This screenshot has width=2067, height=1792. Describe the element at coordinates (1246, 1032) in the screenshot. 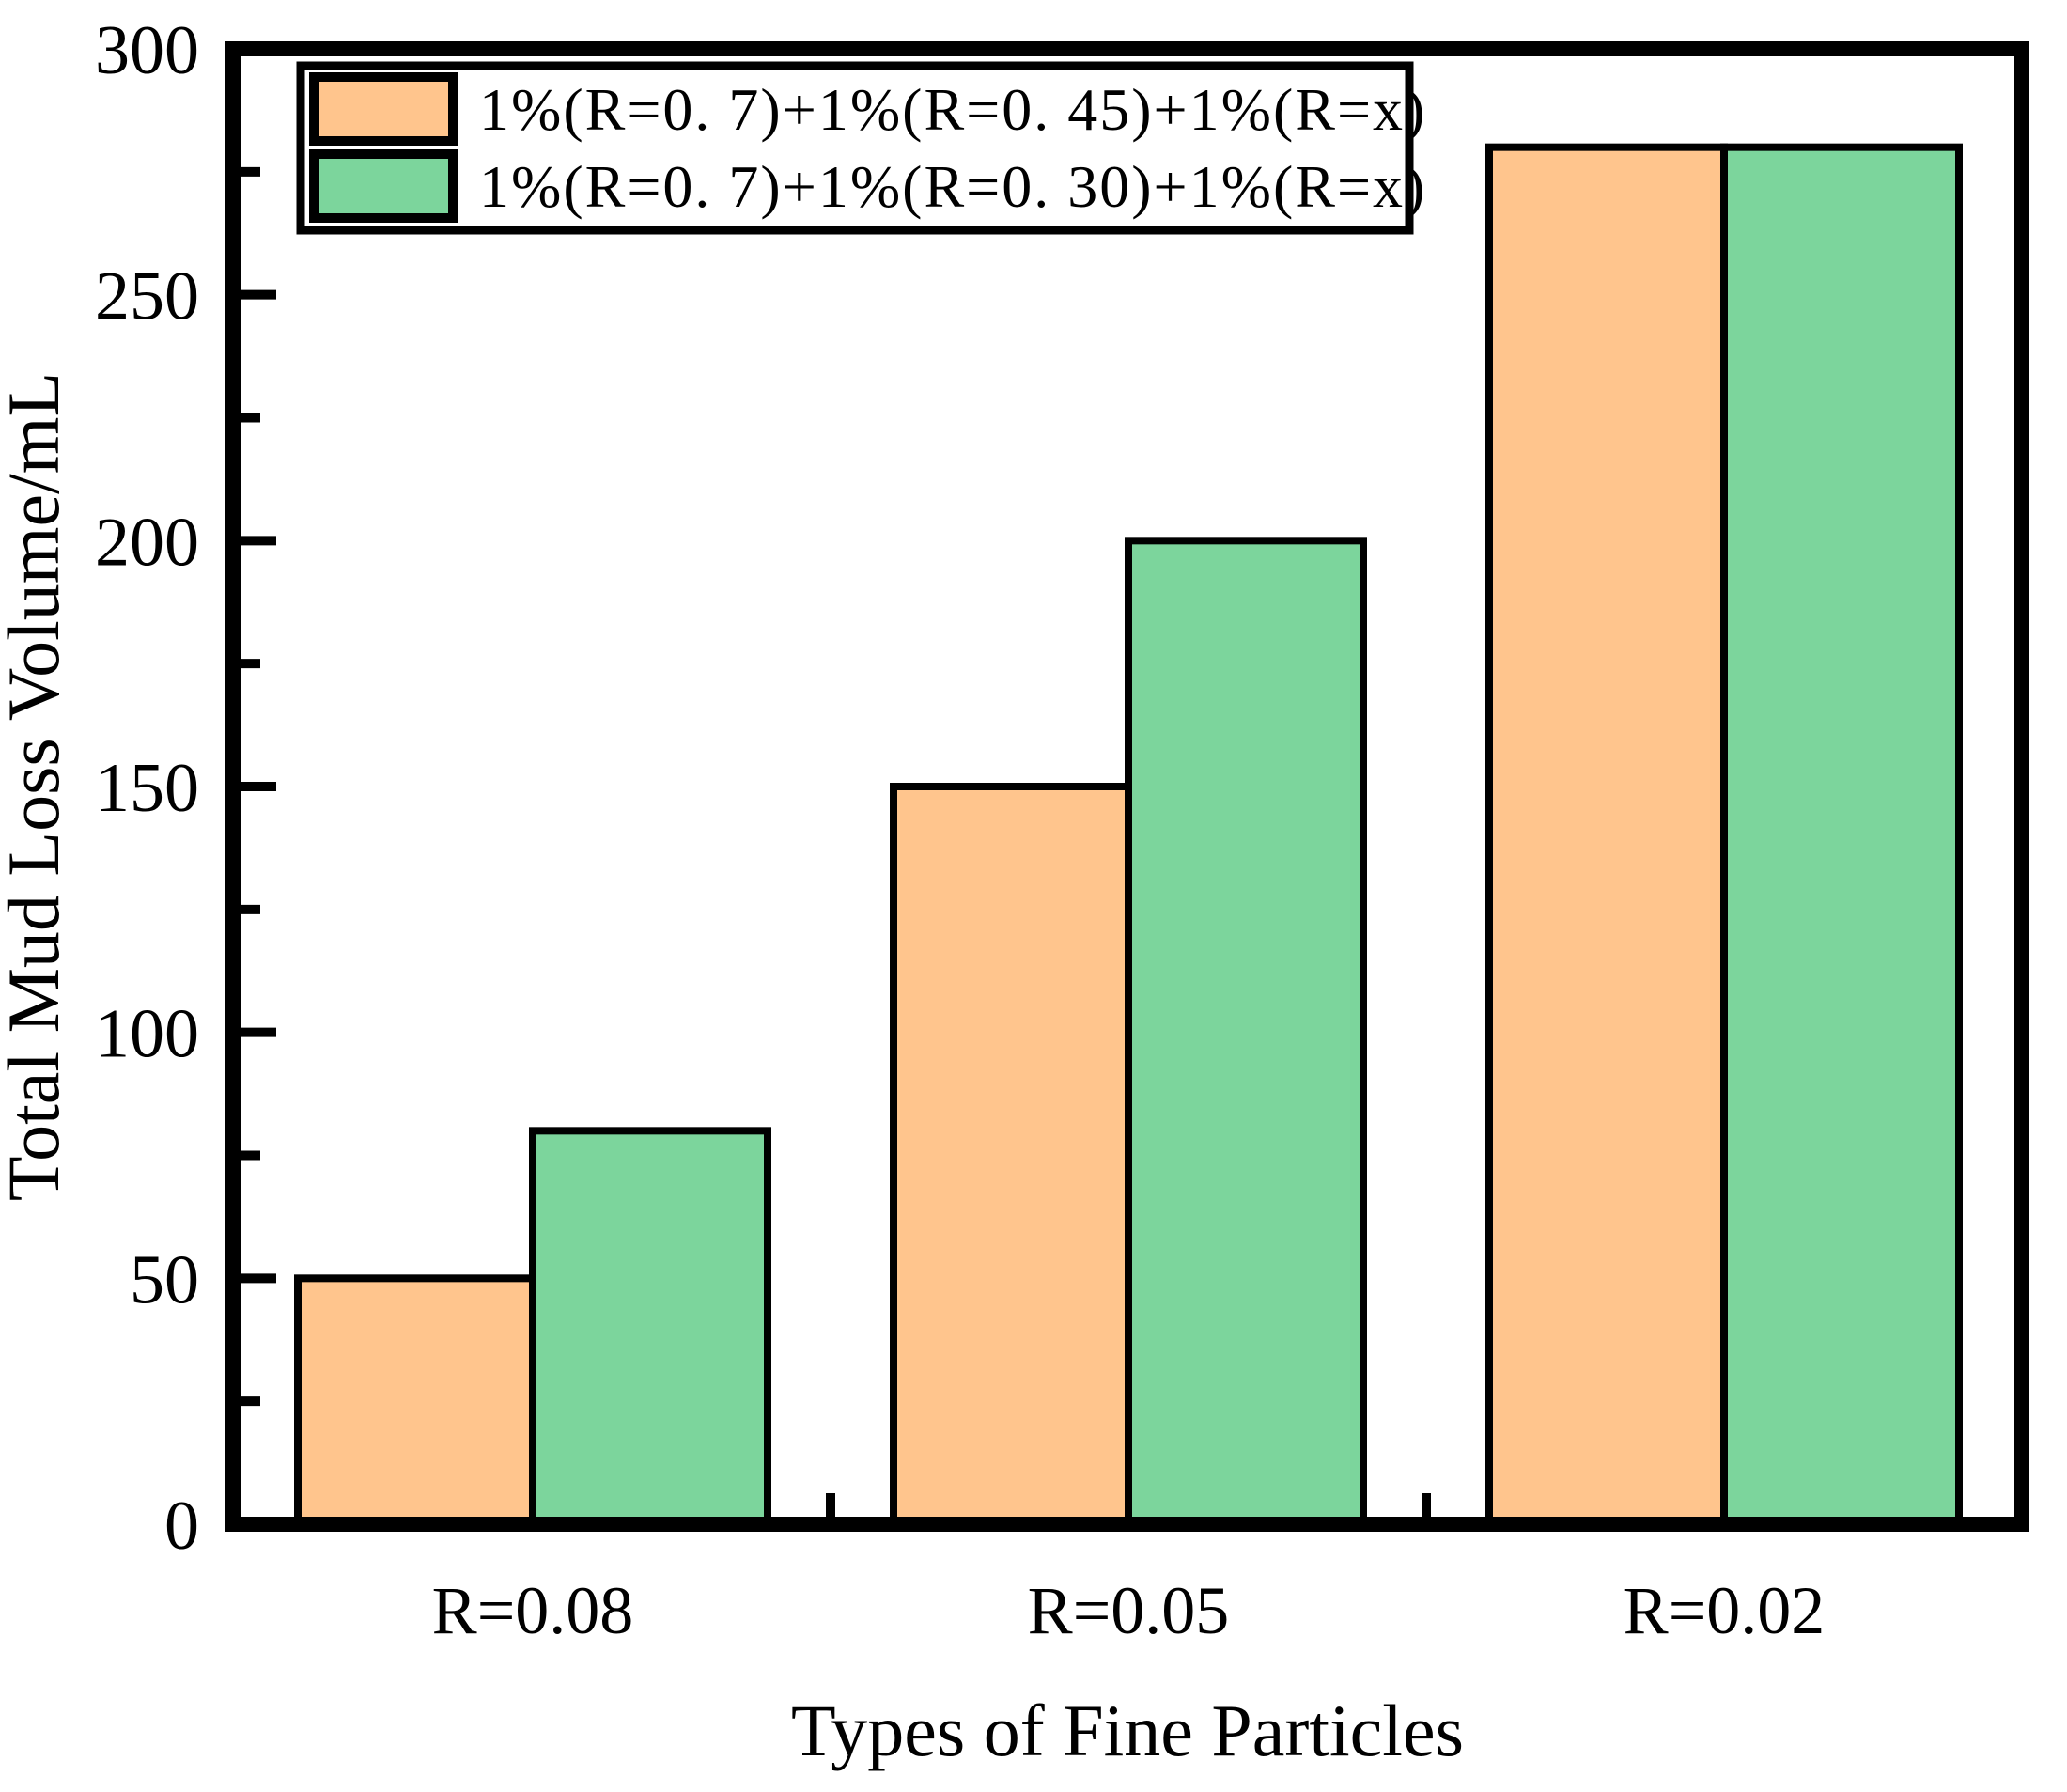

I see `bar-R=0.05-series-2` at that location.